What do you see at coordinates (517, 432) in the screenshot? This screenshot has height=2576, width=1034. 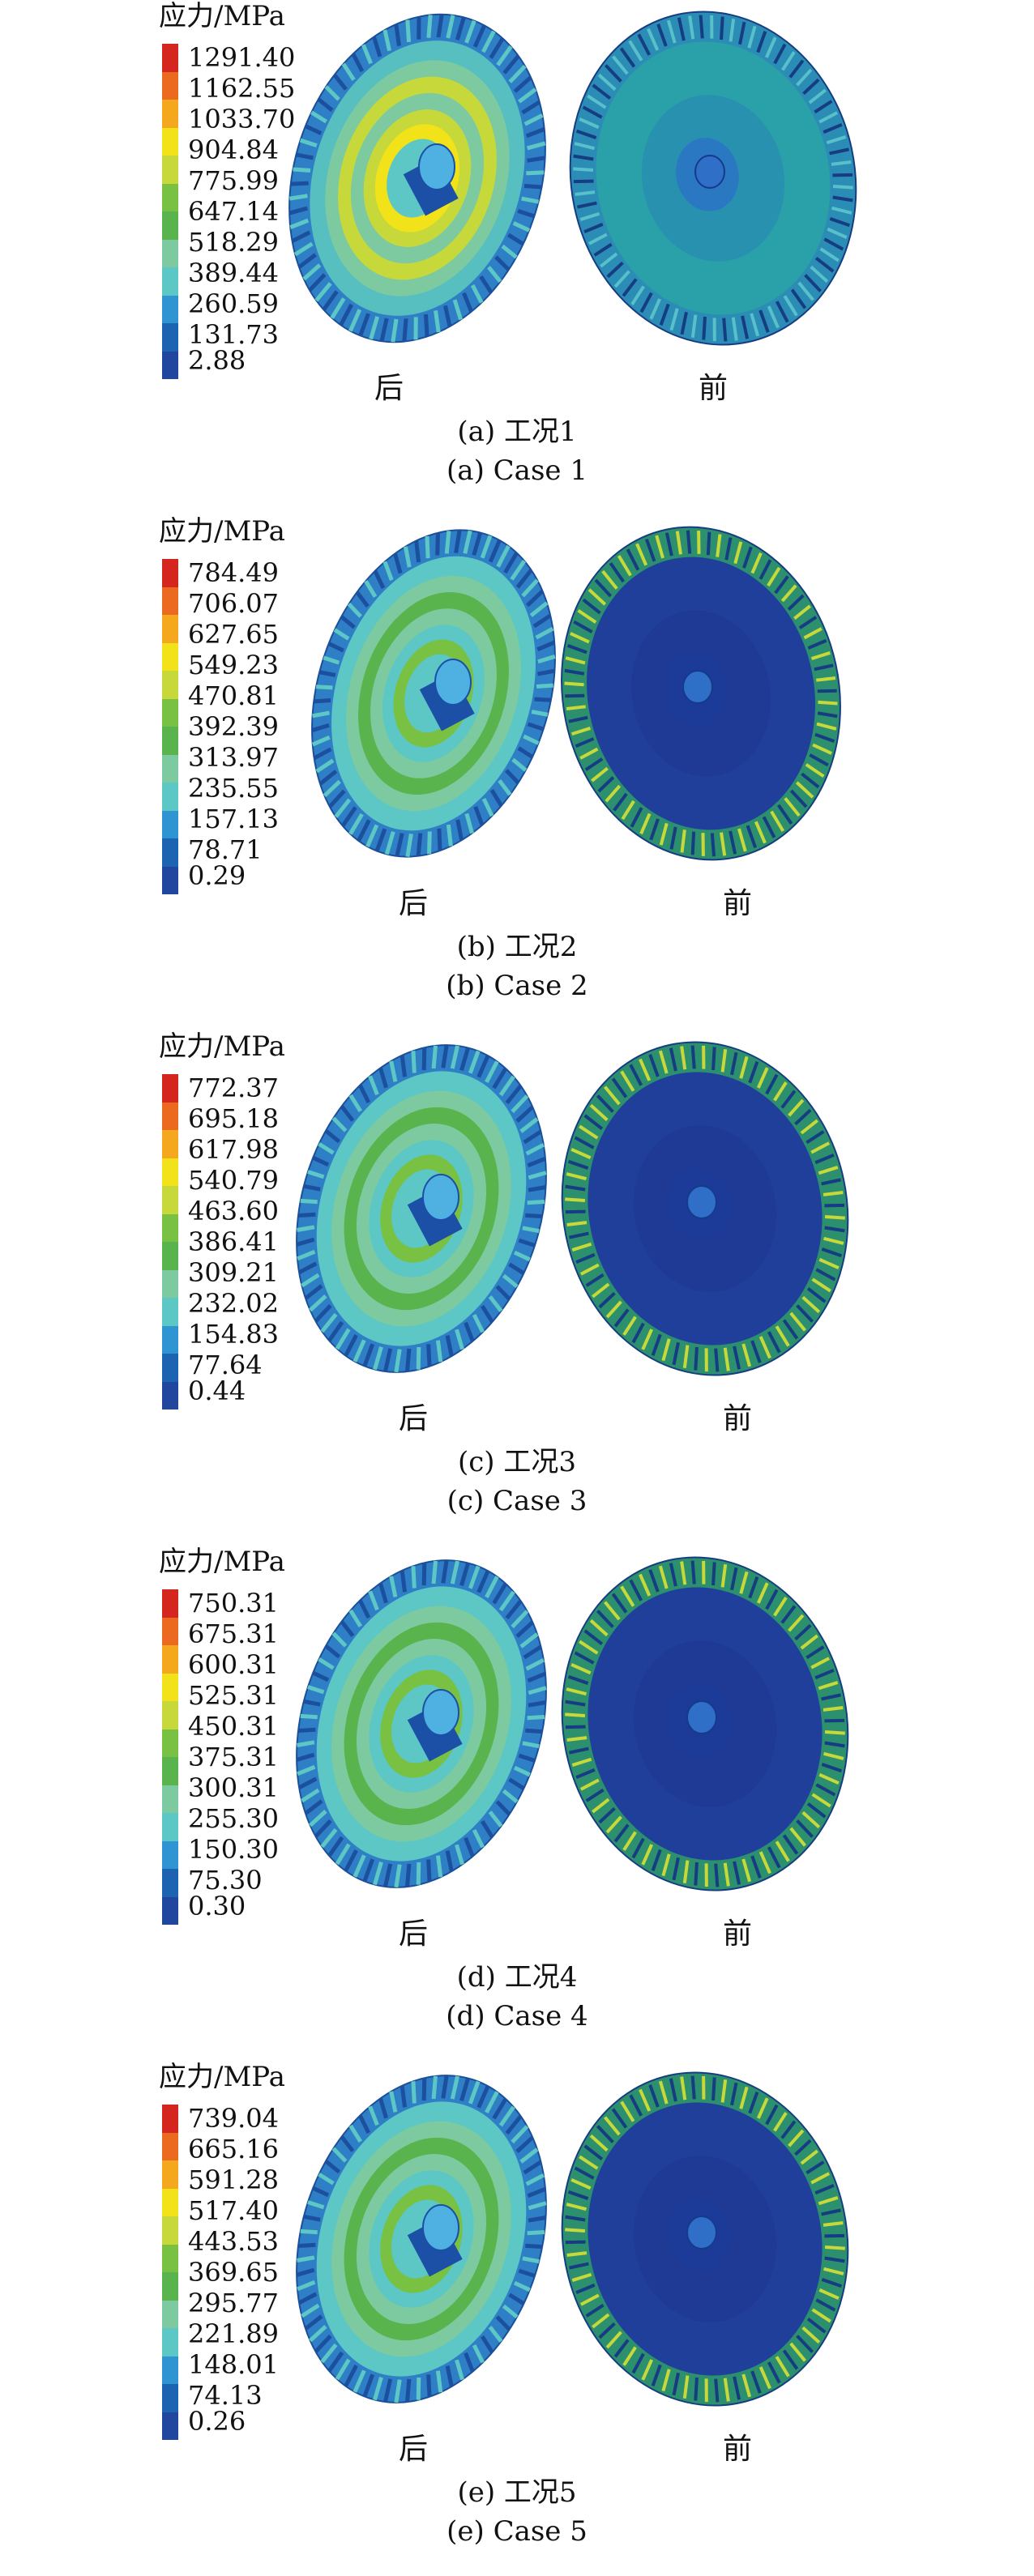 I see `caption-cn: (a) 工况1` at bounding box center [517, 432].